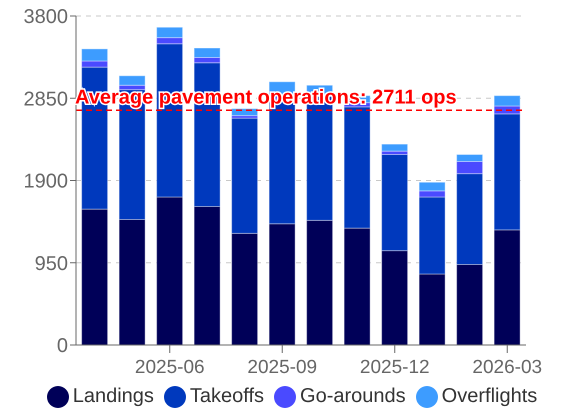 This screenshot has height=418, width=564. What do you see at coordinates (507, 367) in the screenshot?
I see `x-tick-label: 2026-03` at bounding box center [507, 367].